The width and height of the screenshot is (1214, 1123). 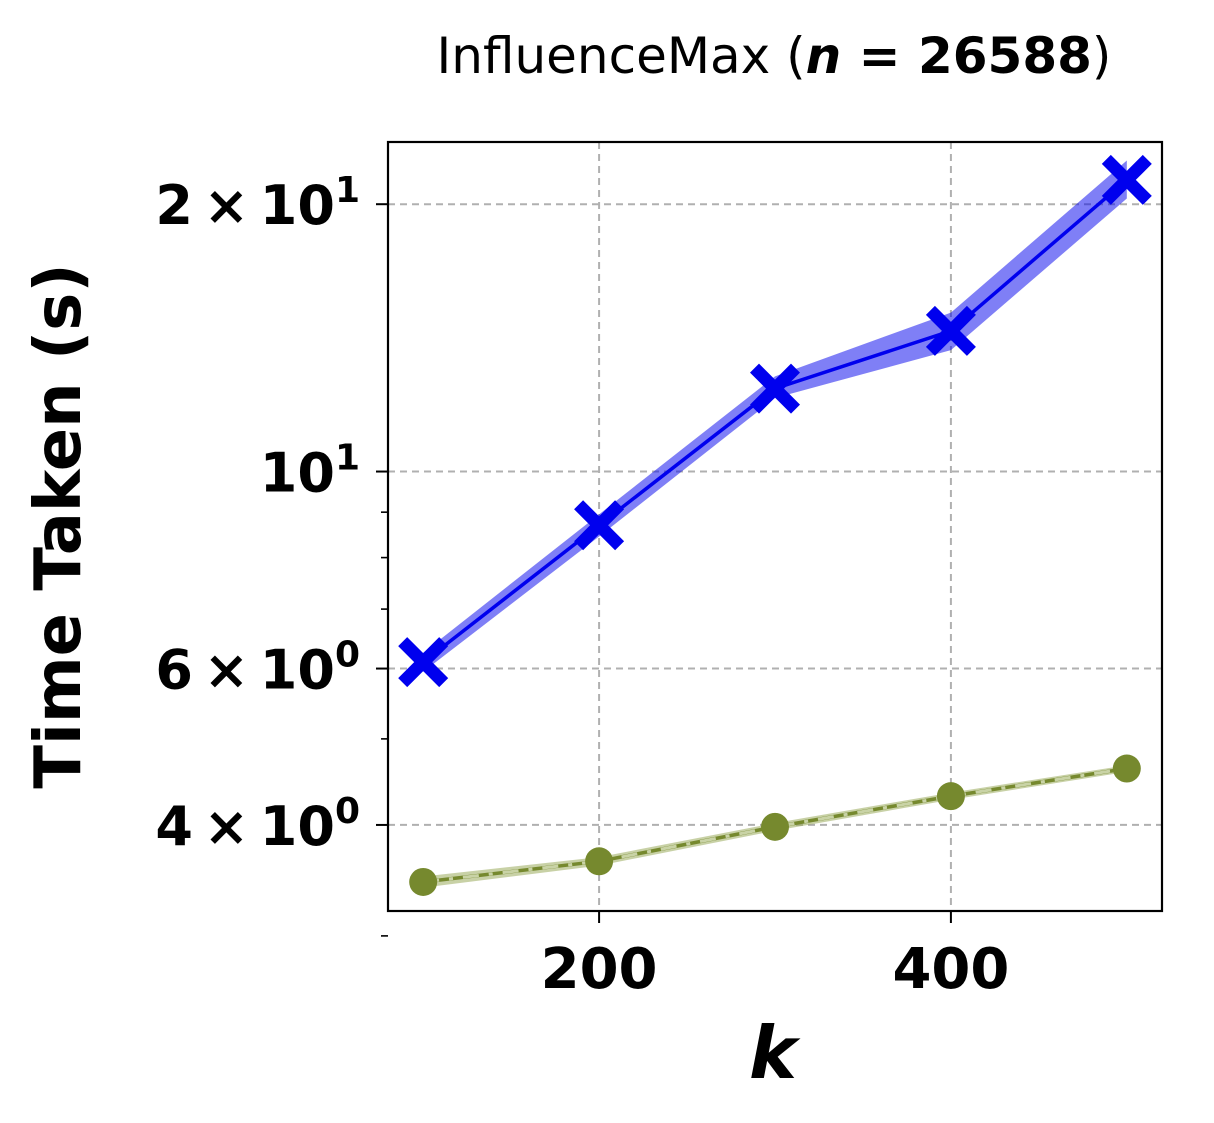 What do you see at coordinates (879, 56) in the screenshot?
I see `title-equals: =` at bounding box center [879, 56].